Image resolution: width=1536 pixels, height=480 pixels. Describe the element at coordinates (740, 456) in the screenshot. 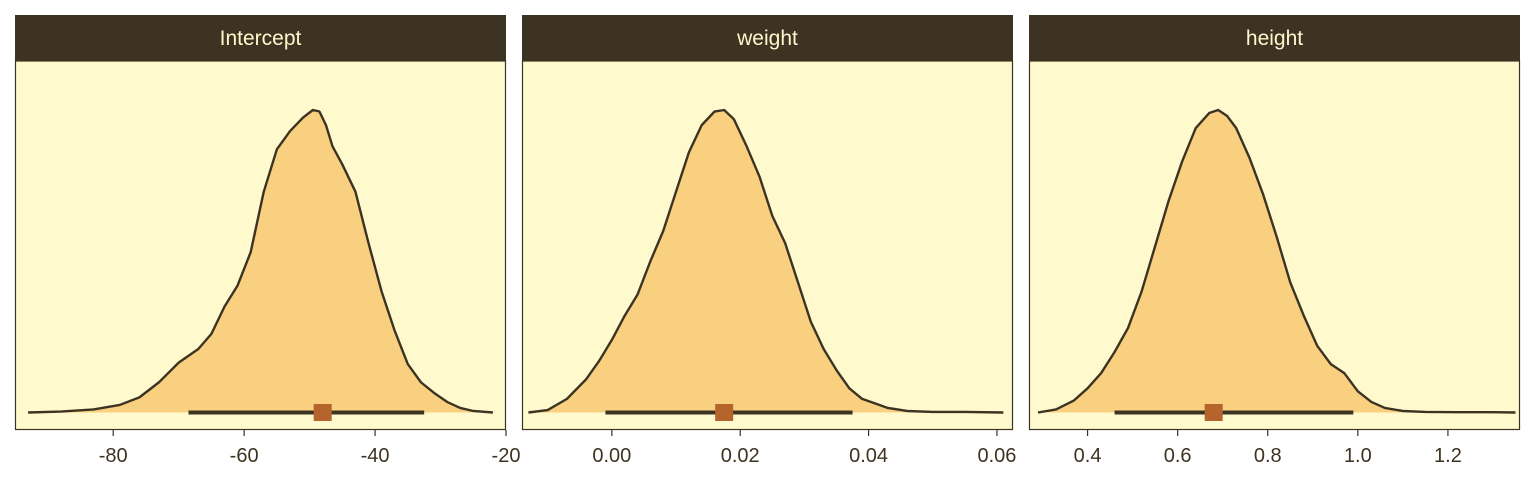

I see `x-tick-label: 0.02` at that location.